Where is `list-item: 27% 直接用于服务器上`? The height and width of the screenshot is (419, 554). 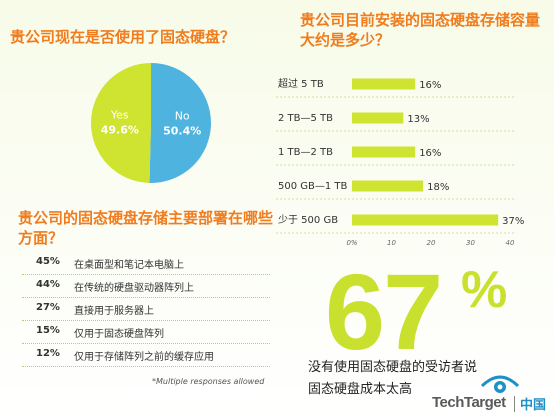 list-item: 27% 直接用于服务器上 is located at coordinates (146, 309).